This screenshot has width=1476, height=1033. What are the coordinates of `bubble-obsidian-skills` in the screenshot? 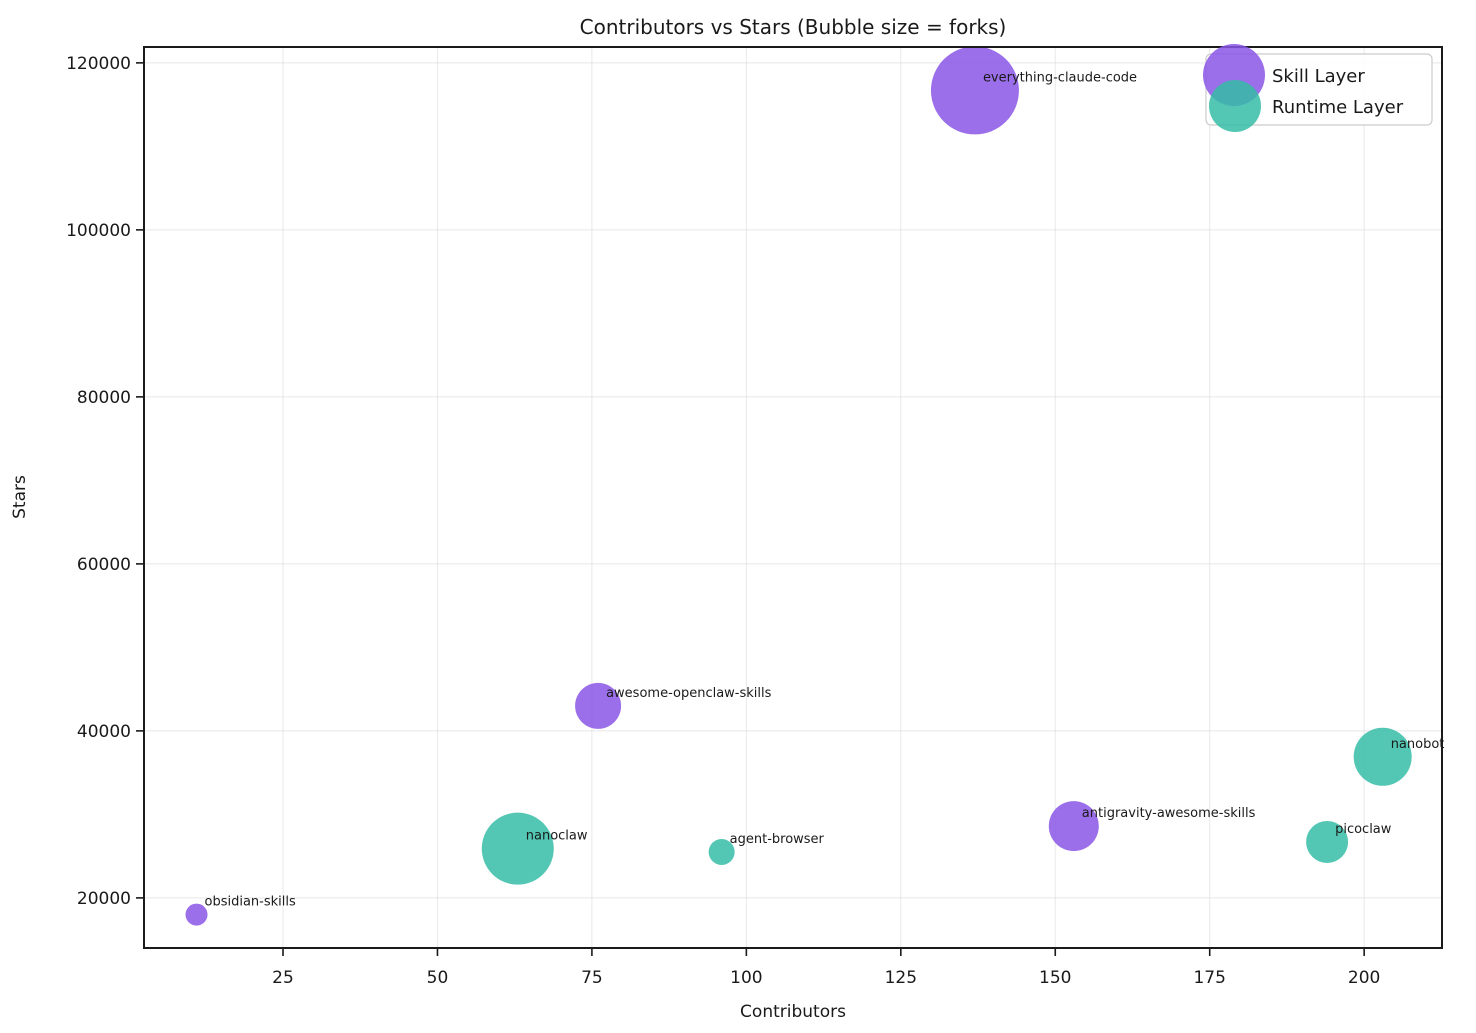 It's located at (196, 914).